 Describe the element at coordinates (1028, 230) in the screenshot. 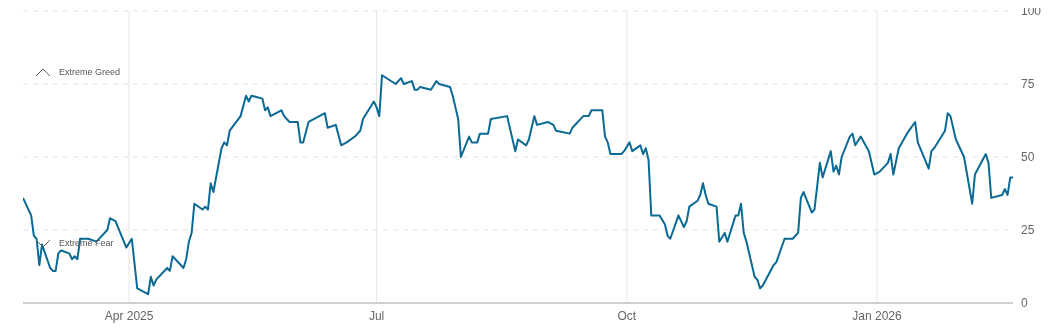

I see `y-tick-label: 25` at that location.